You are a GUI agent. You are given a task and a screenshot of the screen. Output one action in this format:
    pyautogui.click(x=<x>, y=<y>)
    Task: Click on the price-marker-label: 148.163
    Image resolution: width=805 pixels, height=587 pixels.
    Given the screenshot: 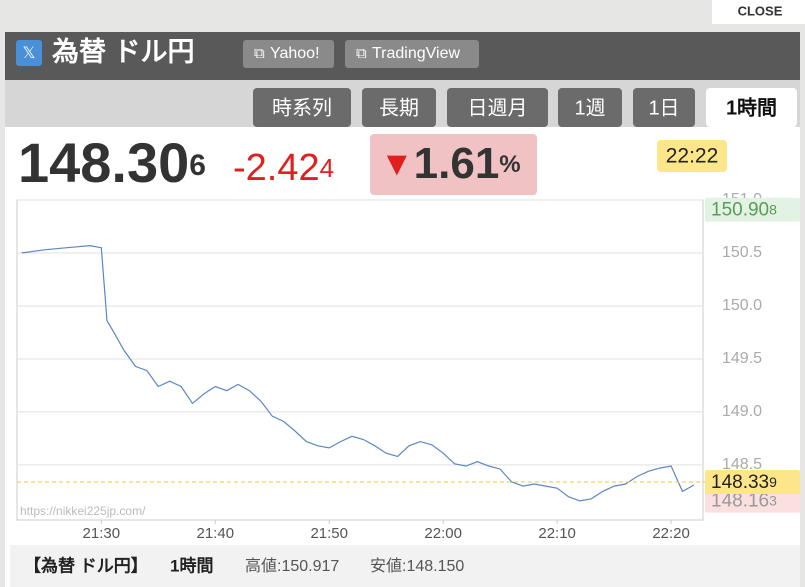 What is the action you would take?
    pyautogui.click(x=744, y=501)
    